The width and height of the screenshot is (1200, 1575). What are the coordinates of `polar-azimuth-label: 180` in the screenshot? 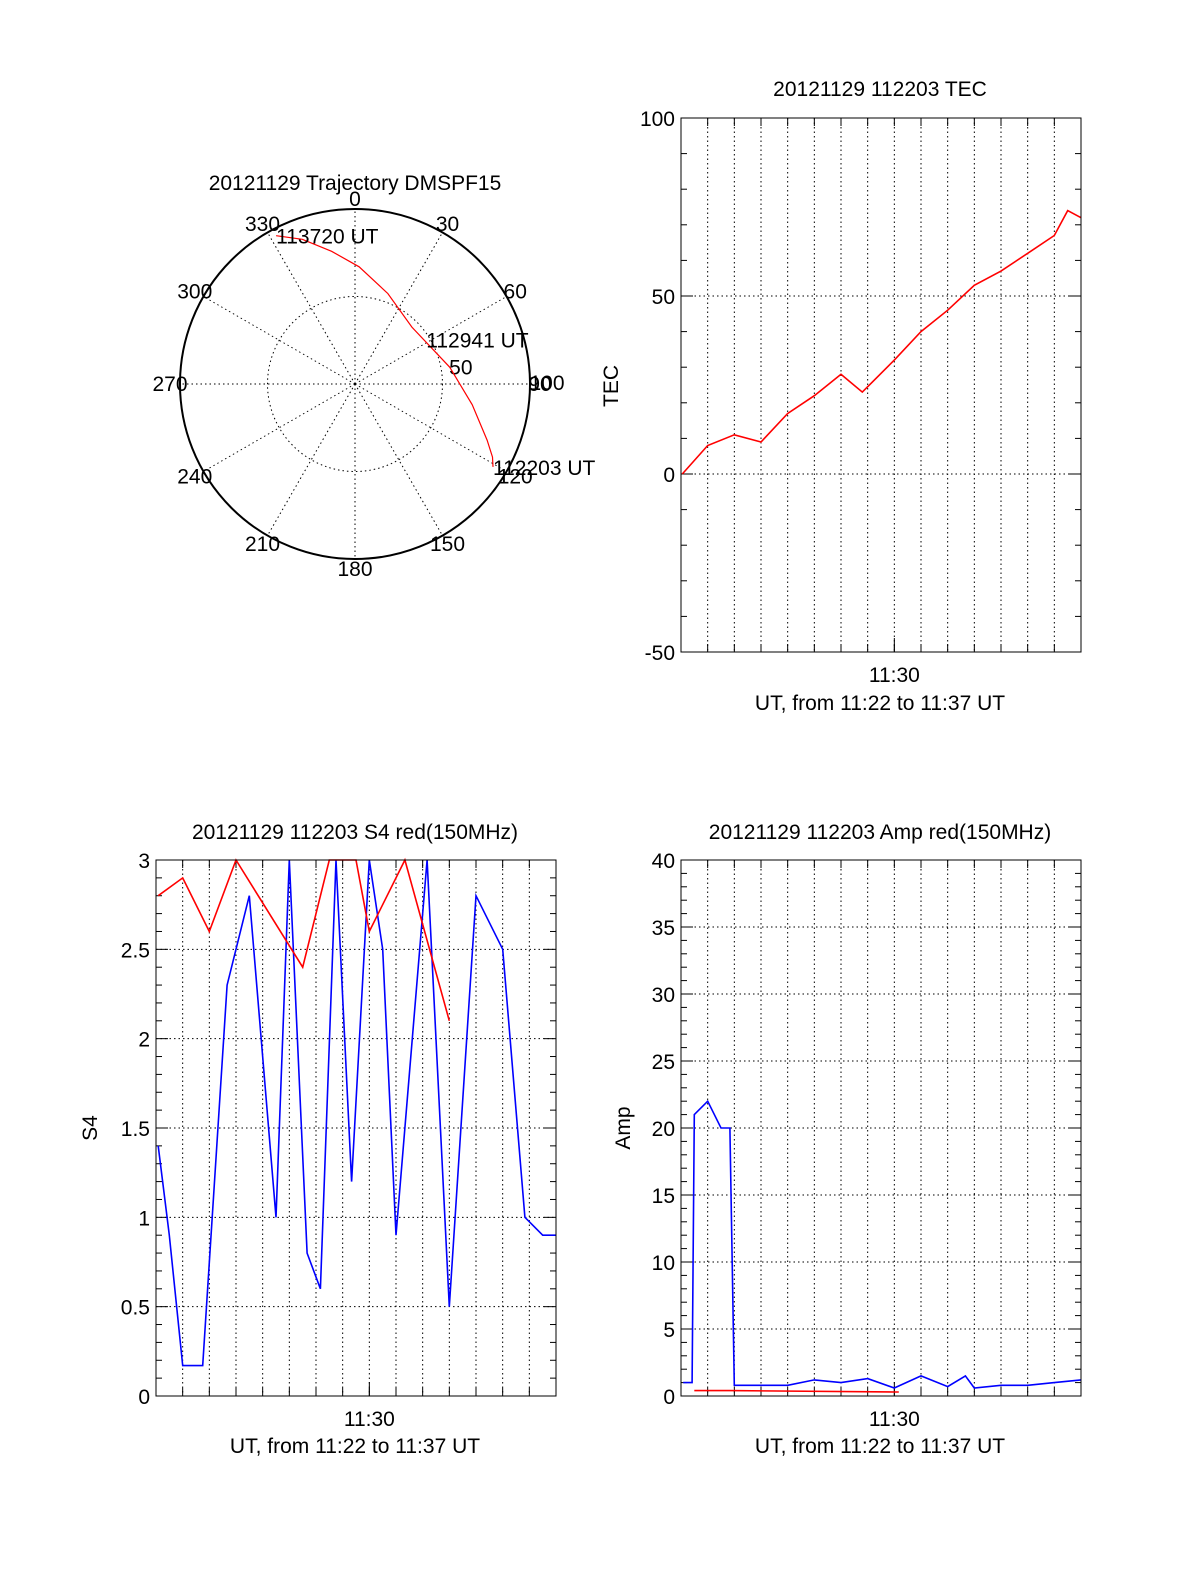 It's located at (354, 569).